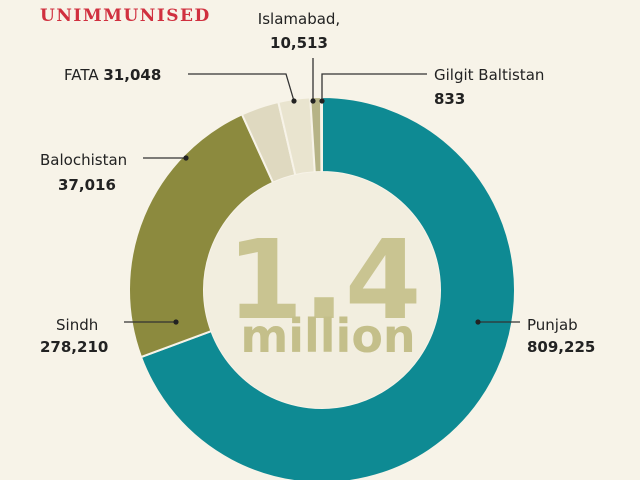 This screenshot has width=640, height=480. I want to click on center-unit: million, so click(327, 336).